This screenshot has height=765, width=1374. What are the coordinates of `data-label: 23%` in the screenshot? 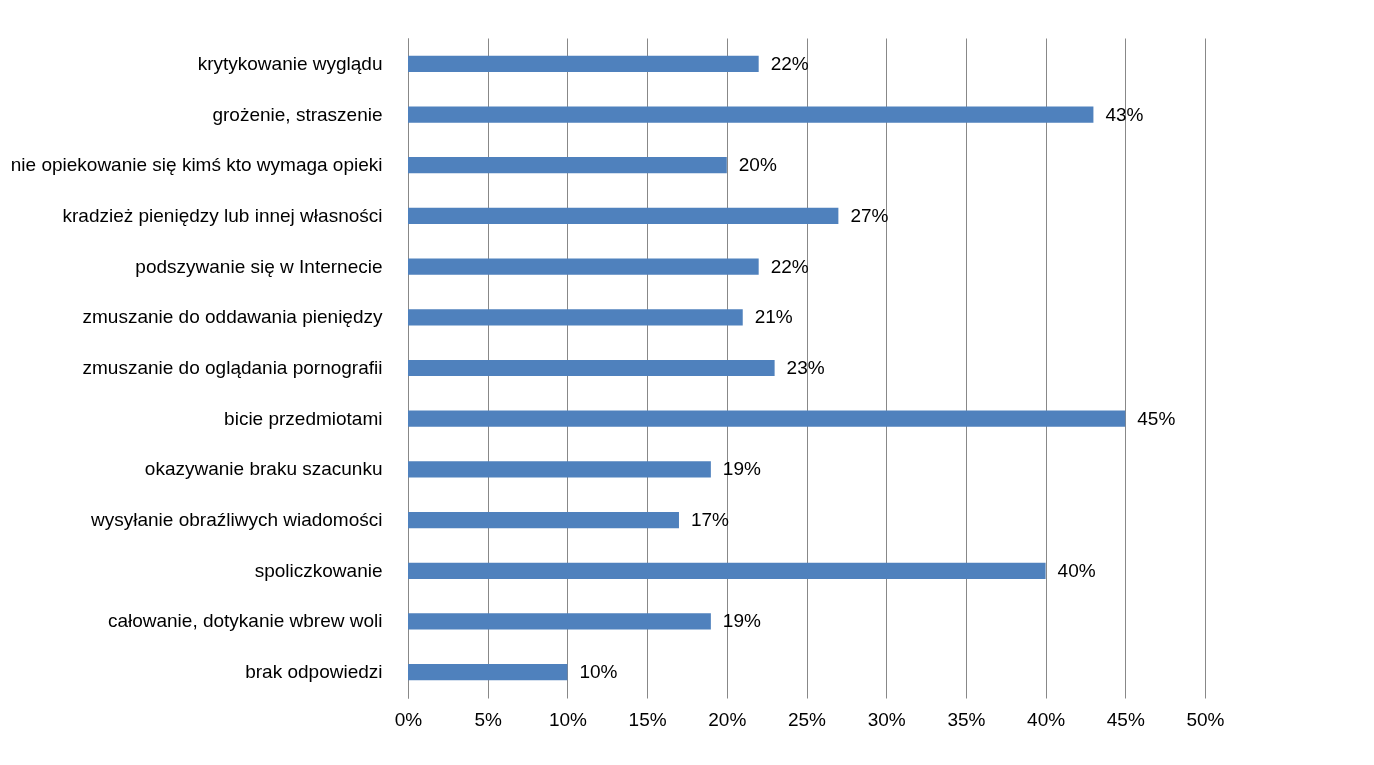 It's located at (805, 367).